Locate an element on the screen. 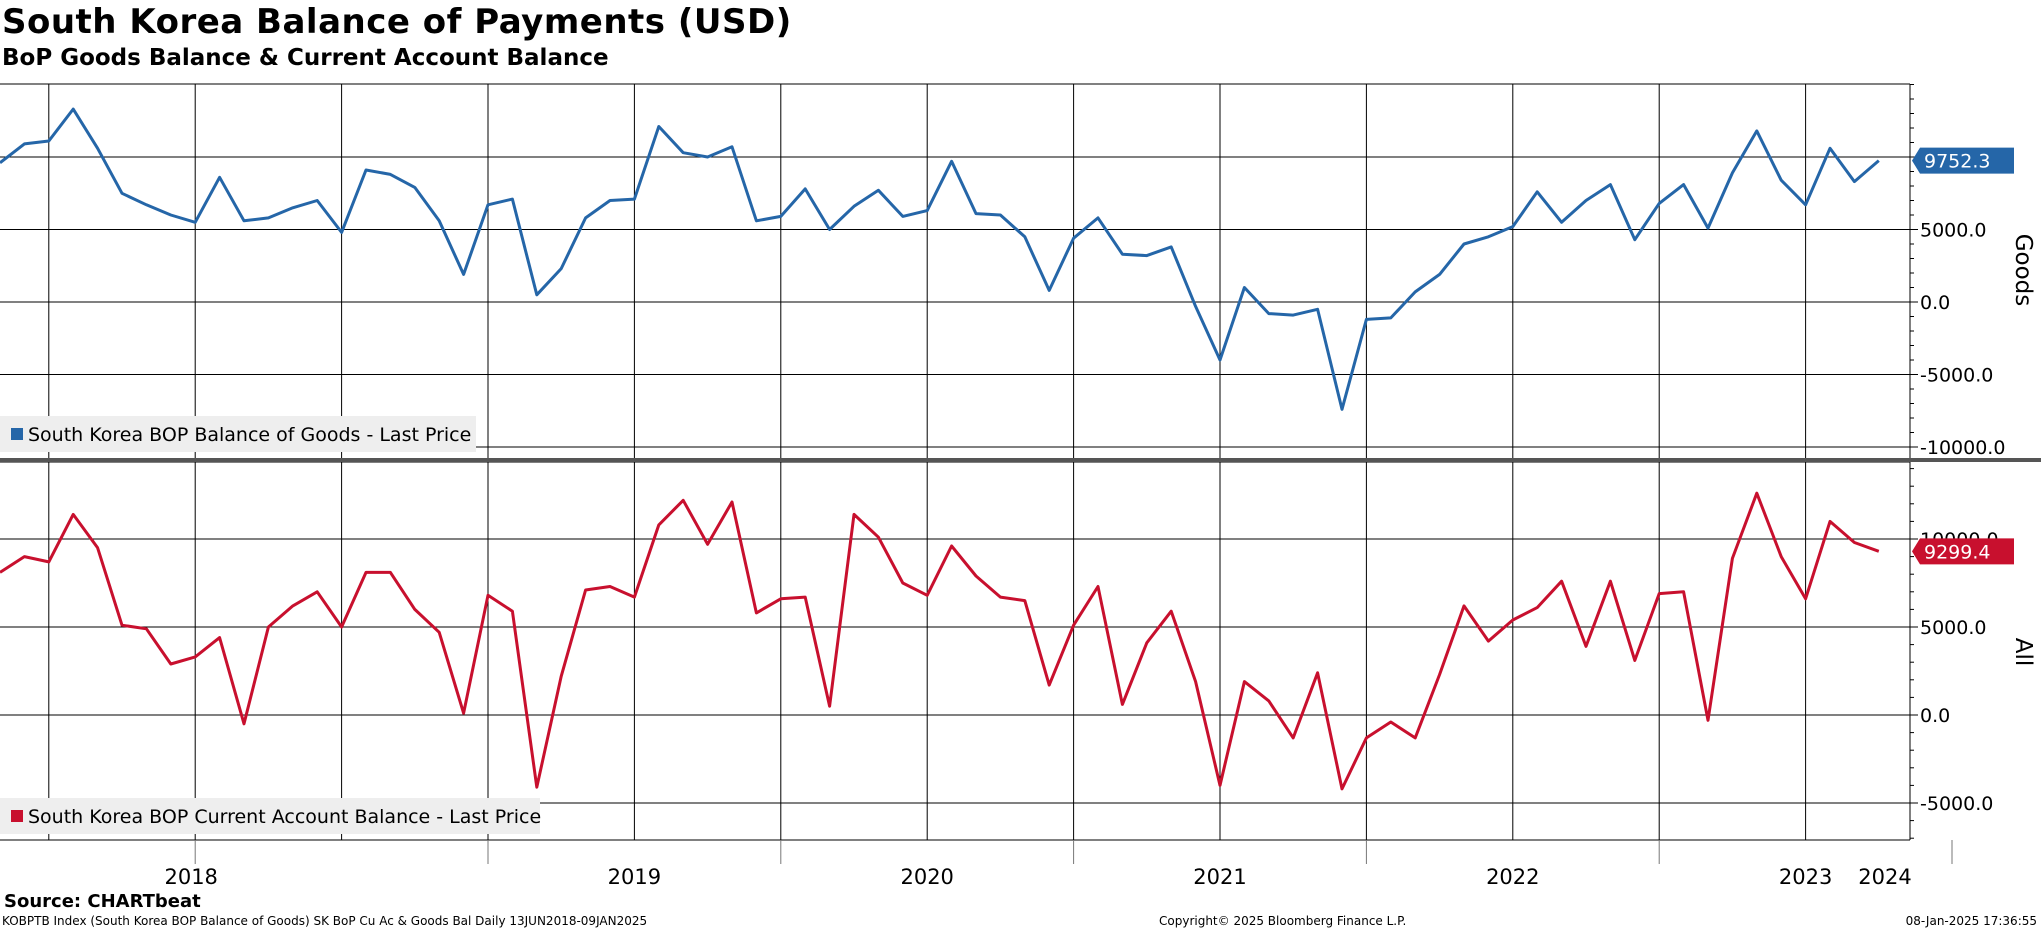 The image size is (2041, 932). x-year-label: 2020 is located at coordinates (926, 877).